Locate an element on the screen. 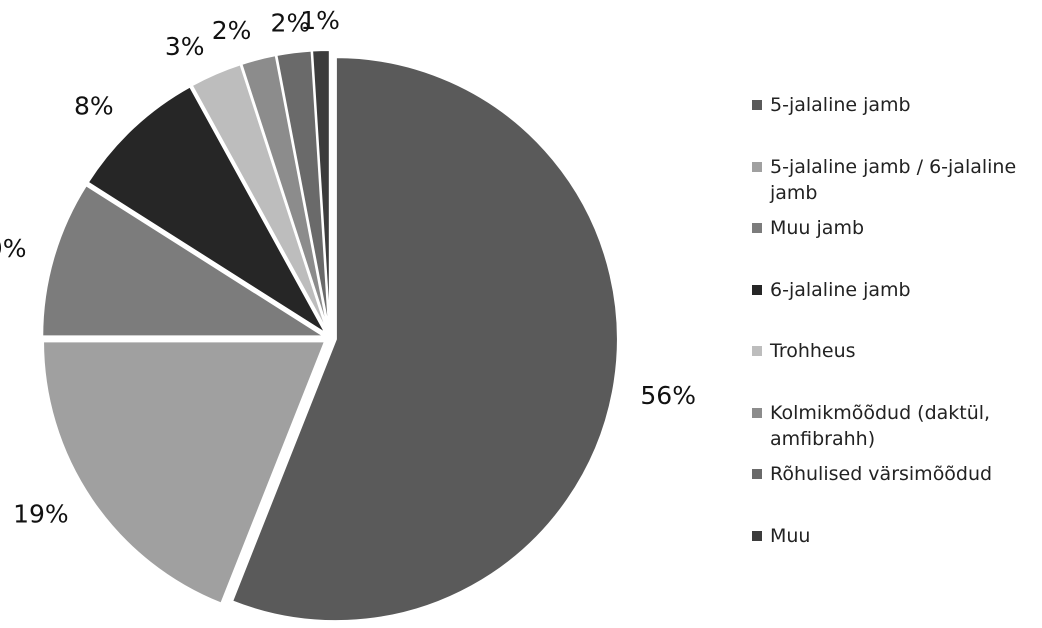 This screenshot has height=628, width=1042. legend-item: 6-jalaline jamb is located at coordinates (894, 308).